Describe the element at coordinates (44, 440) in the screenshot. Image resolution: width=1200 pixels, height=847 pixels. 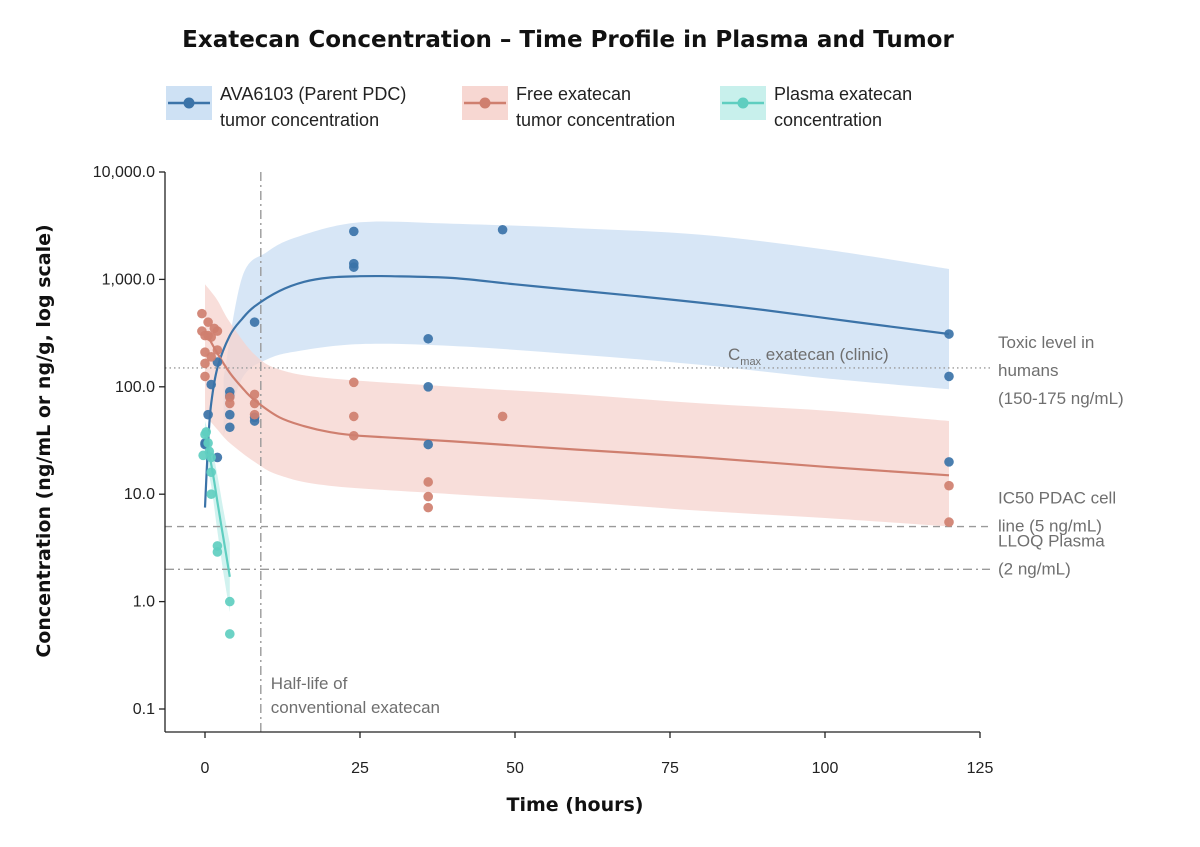
I see `y-axis-label: Concentration (ng/mL or ng/g, log scale)` at that location.